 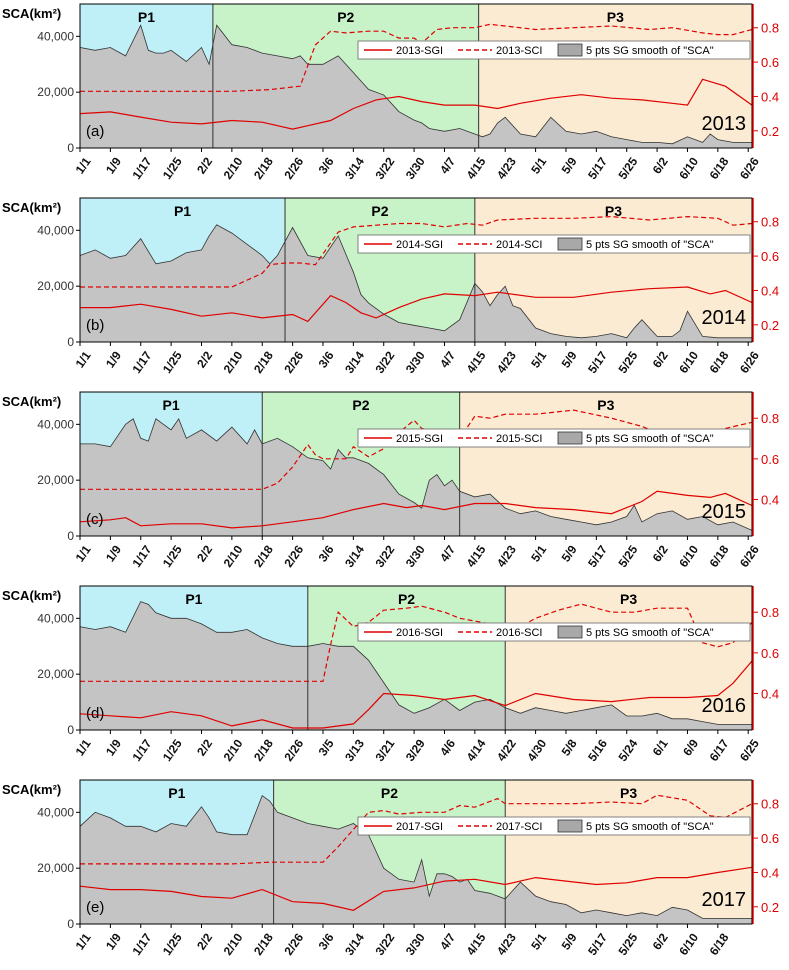 What do you see at coordinates (476, 749) in the screenshot?
I see `x-tick-label: 4/14` at bounding box center [476, 749].